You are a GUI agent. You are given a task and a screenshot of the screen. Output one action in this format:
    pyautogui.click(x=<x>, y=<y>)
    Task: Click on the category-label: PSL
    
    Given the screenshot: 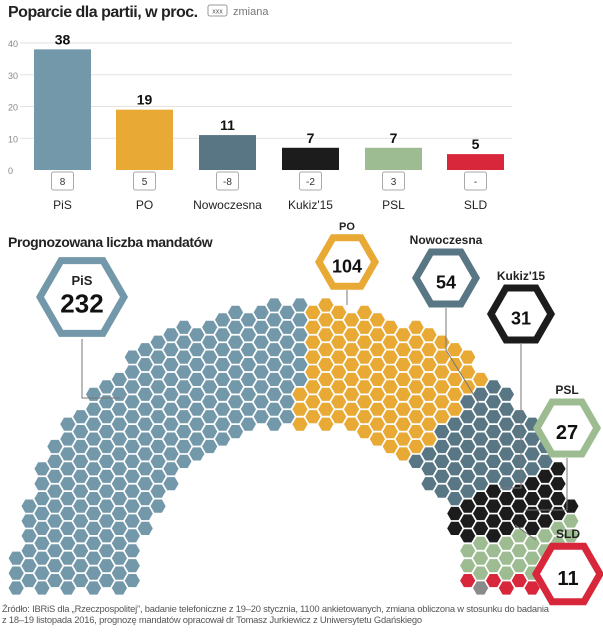 What is the action you would take?
    pyautogui.click(x=393, y=205)
    